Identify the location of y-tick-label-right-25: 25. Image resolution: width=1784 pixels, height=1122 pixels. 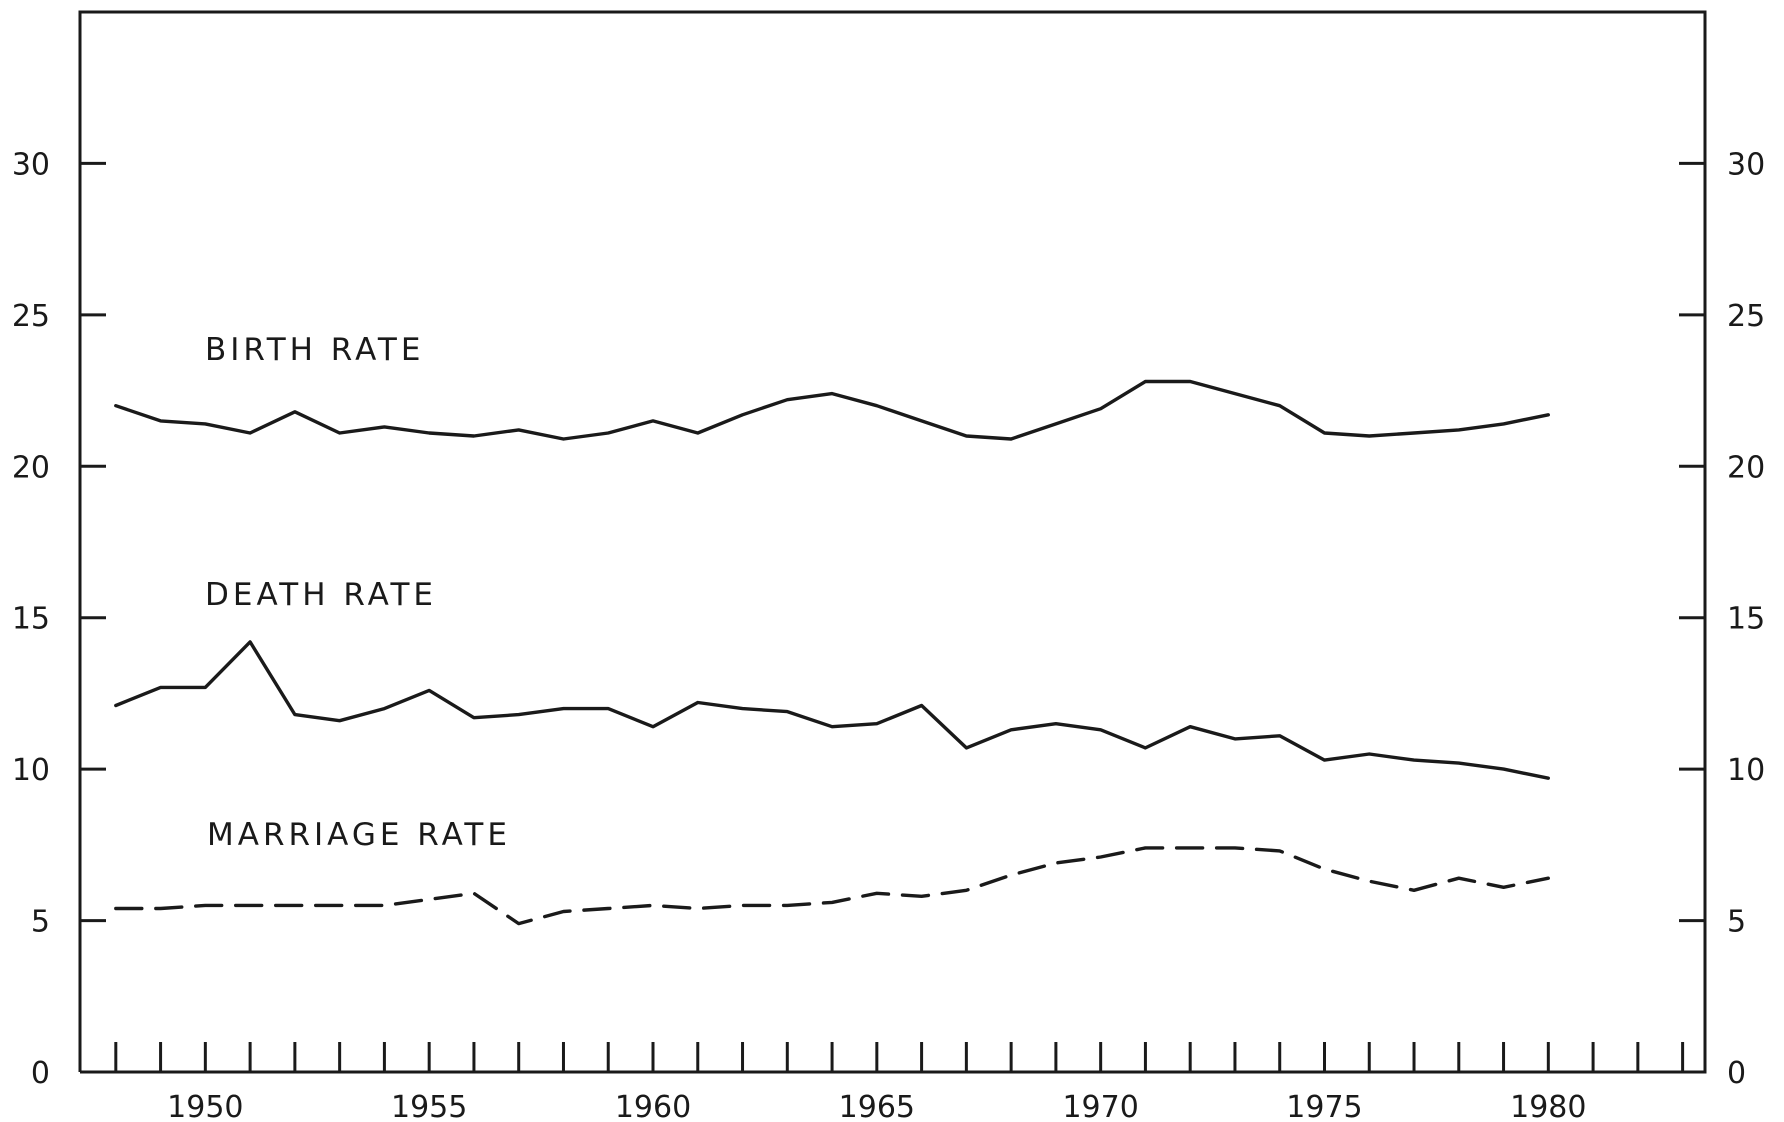
(1746, 316).